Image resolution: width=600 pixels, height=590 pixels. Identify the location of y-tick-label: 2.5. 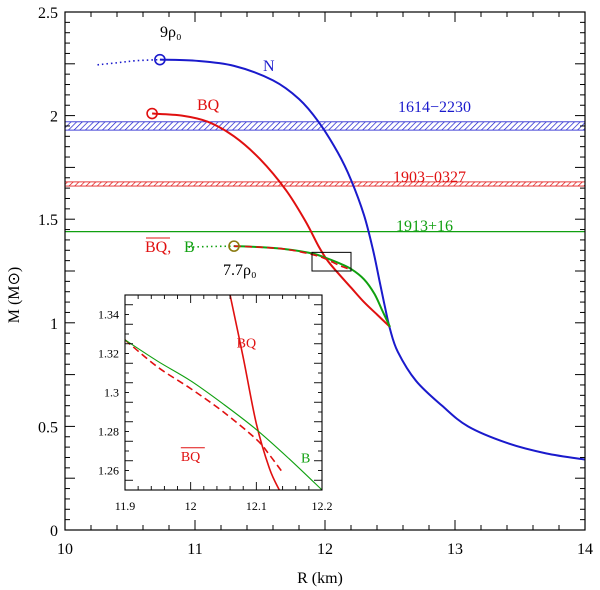
(48, 13).